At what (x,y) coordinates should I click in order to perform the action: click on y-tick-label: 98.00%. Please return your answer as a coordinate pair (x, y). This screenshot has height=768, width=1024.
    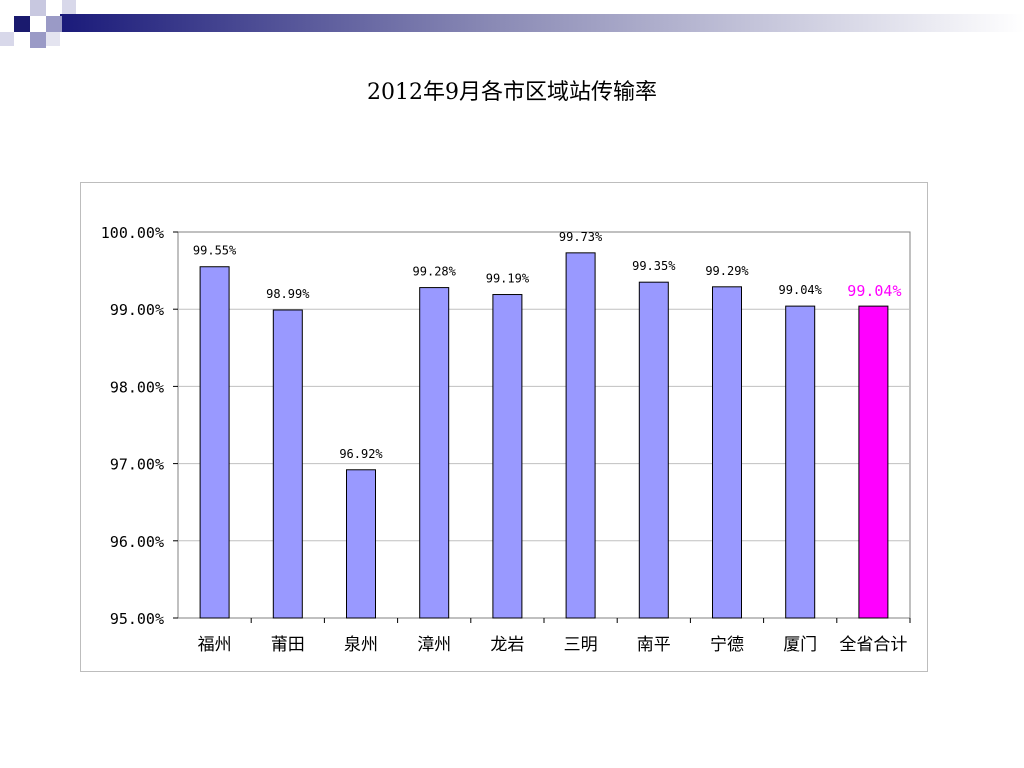
    Looking at the image, I should click on (137, 387).